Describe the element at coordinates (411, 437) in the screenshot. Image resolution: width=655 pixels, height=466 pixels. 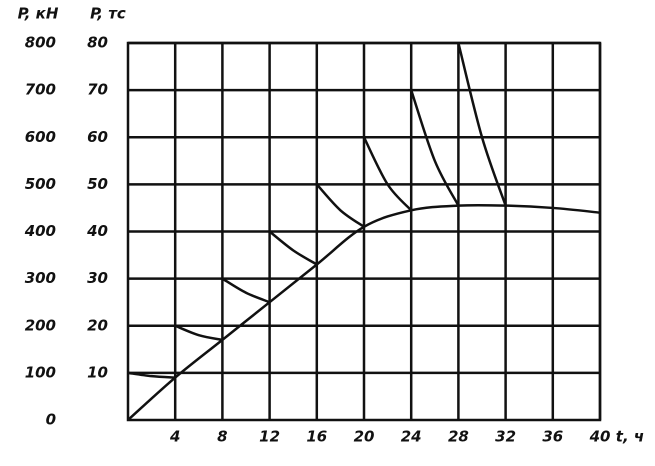
I see `x-tick-label: 24` at that location.